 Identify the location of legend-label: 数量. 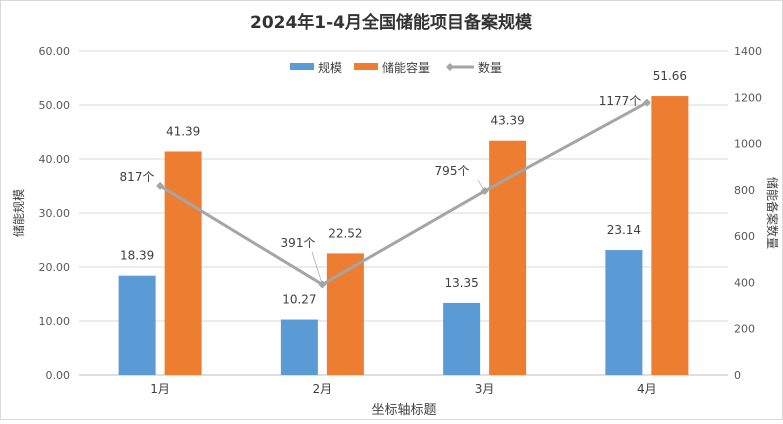
(490, 67).